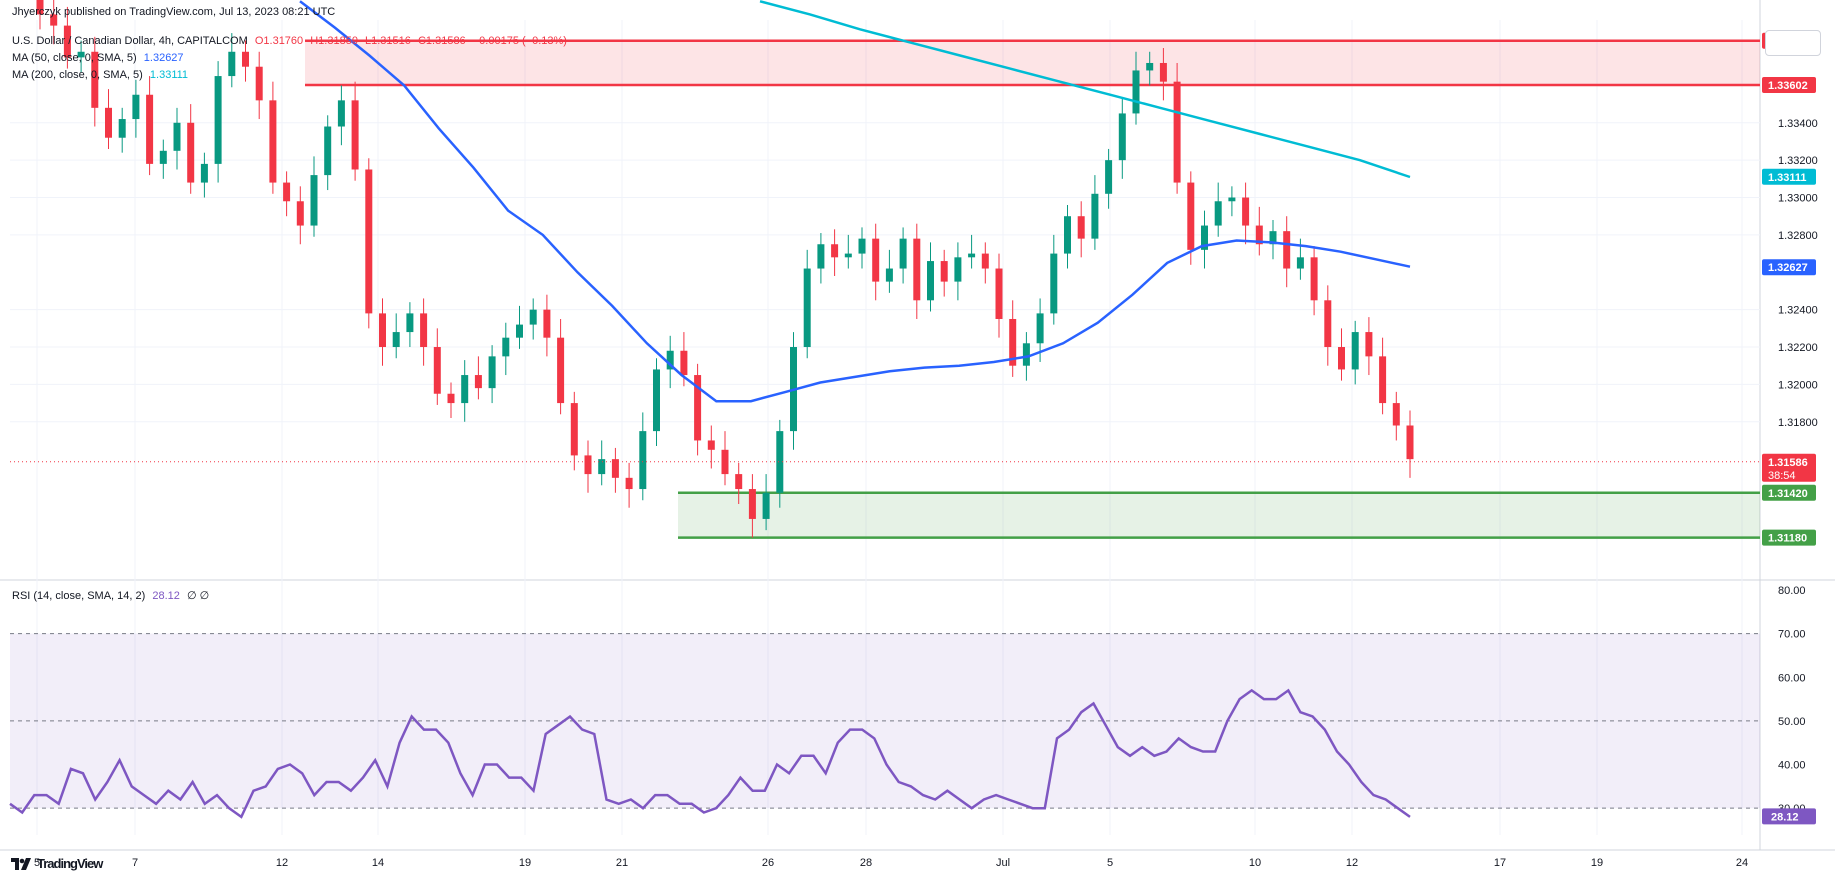  I want to click on rsi-tick-label: 80.00, so click(1792, 591).